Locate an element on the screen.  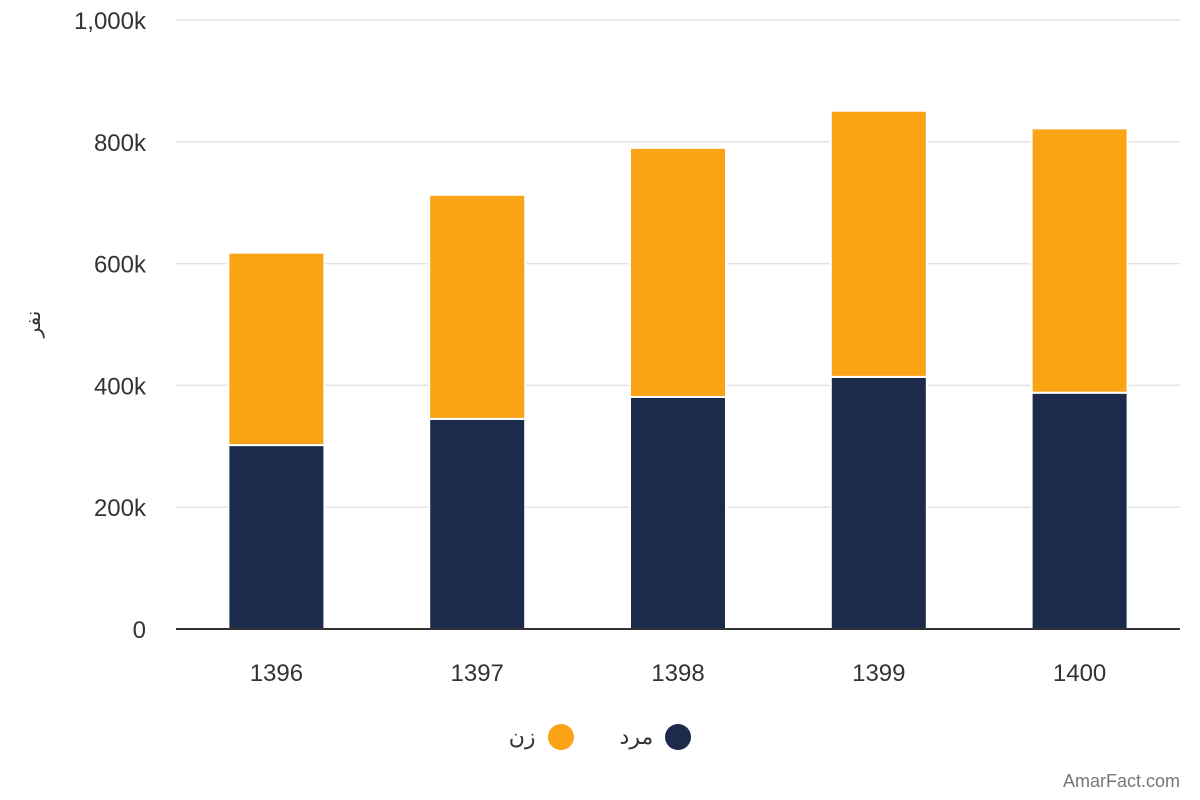
x-axis-ticks: 1396 1397 1398 1399 1400 is located at coordinates (678, 673).